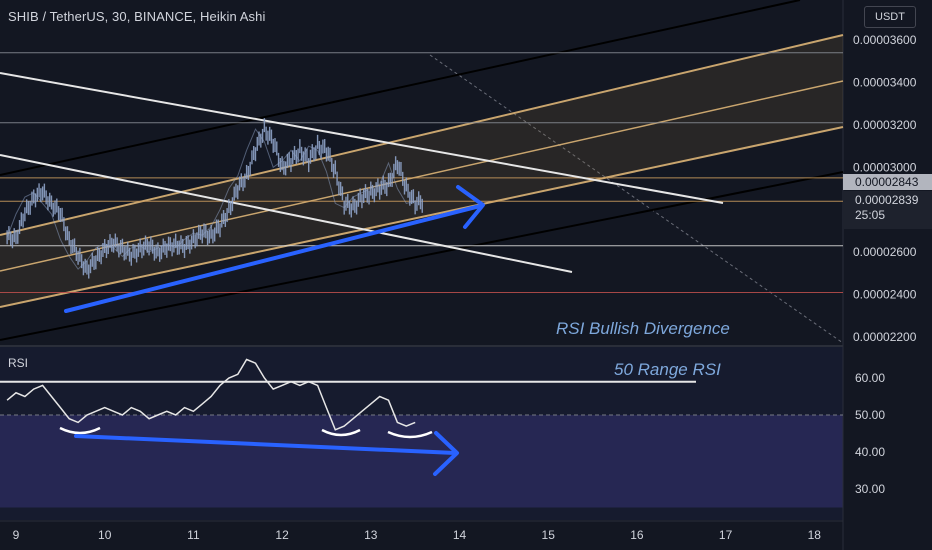  What do you see at coordinates (211, 199) in the screenshot?
I see `price-series-line` at bounding box center [211, 199].